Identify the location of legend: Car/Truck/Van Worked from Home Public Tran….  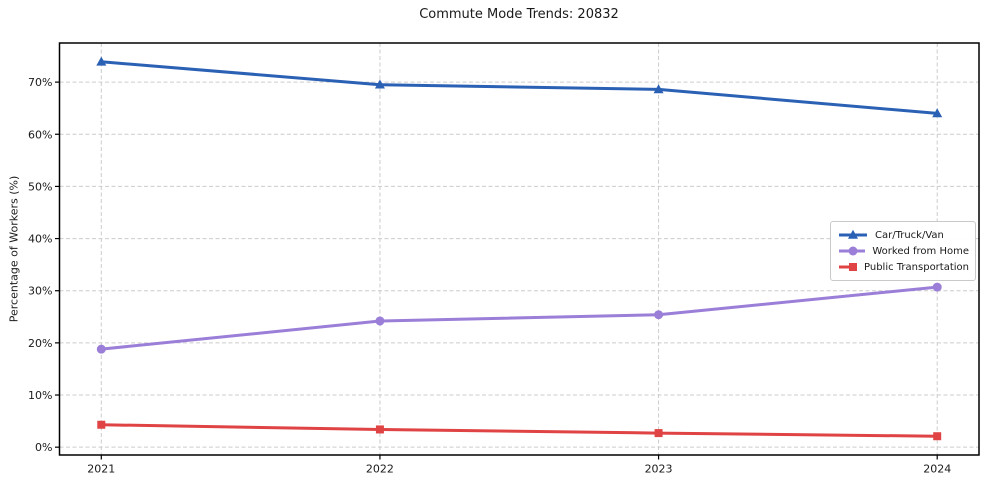
(903, 251).